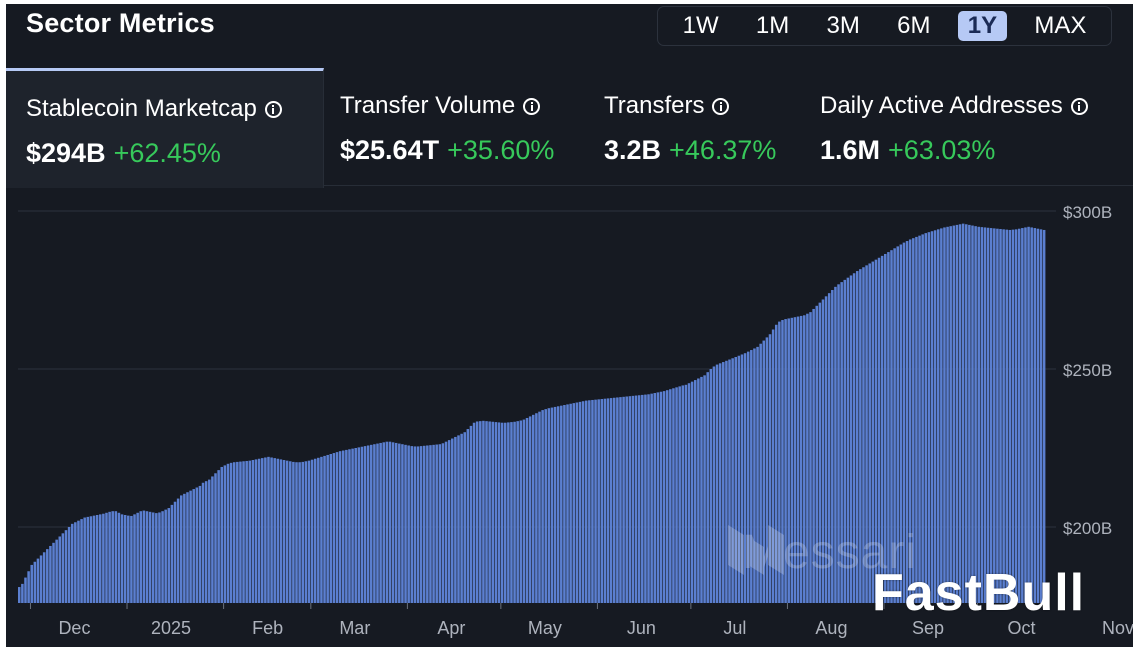 This screenshot has height=653, width=1139. What do you see at coordinates (455, 126) in the screenshot?
I see `metric-tab-transfer-volume: Transfer Volume $25.64T +35.60%` at bounding box center [455, 126].